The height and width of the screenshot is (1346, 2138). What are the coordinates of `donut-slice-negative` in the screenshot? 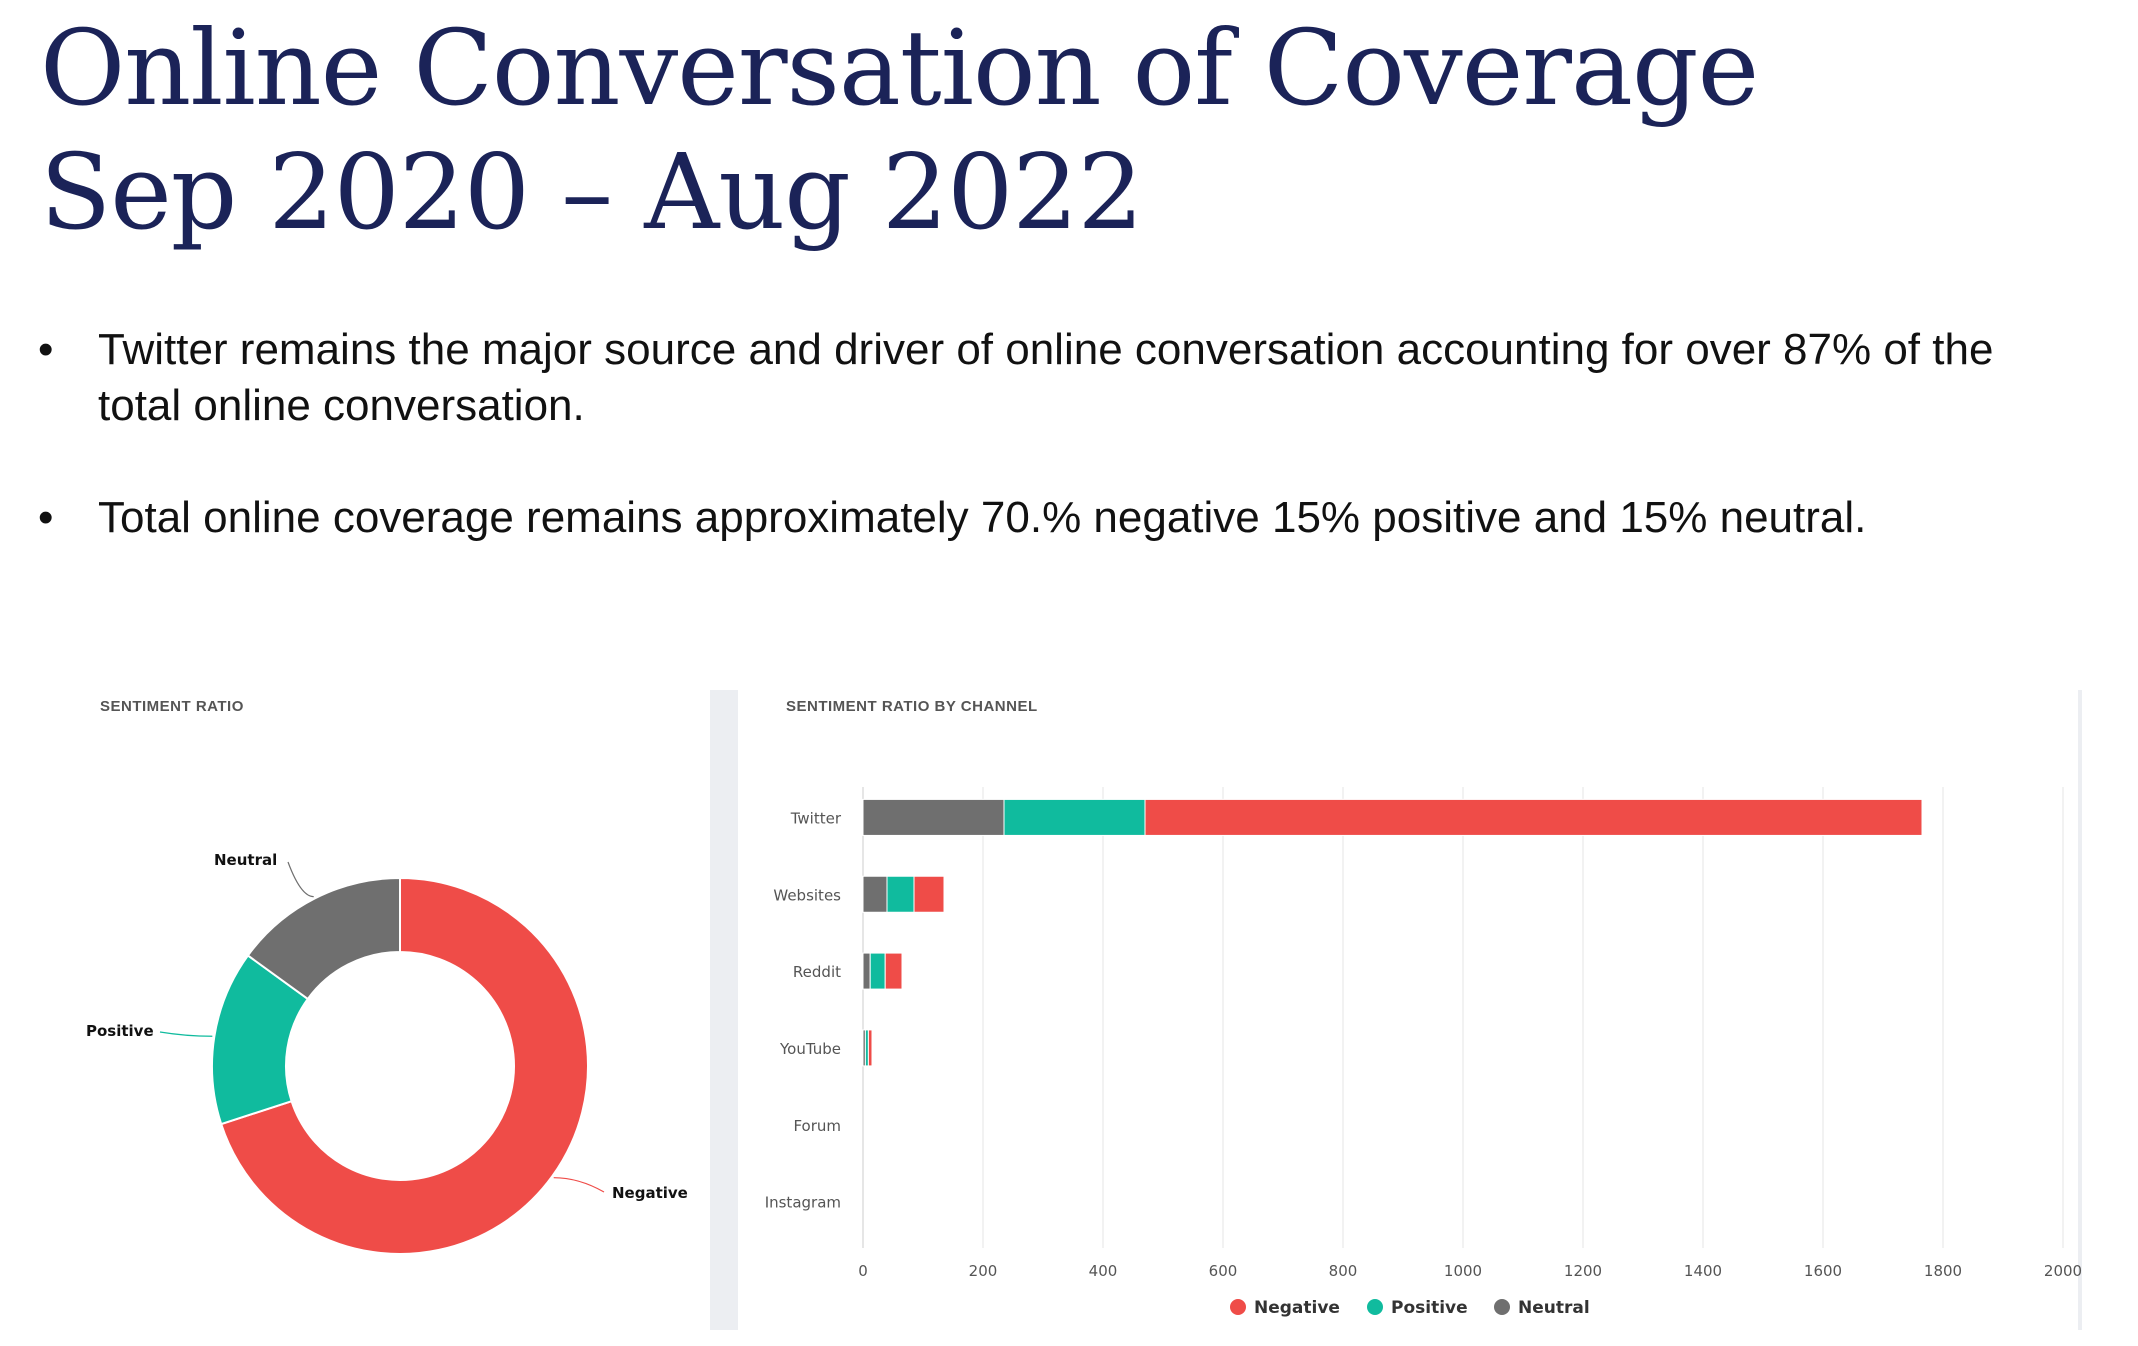 It's located at (404, 1065).